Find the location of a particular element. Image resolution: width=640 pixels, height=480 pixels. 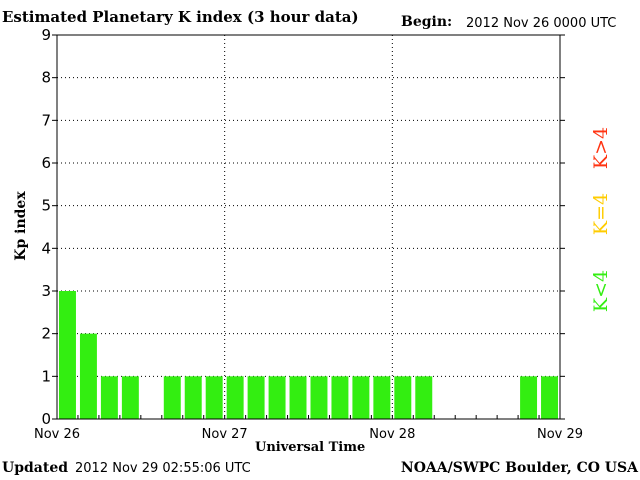

y-tick-label: 6 is located at coordinates (46, 163).